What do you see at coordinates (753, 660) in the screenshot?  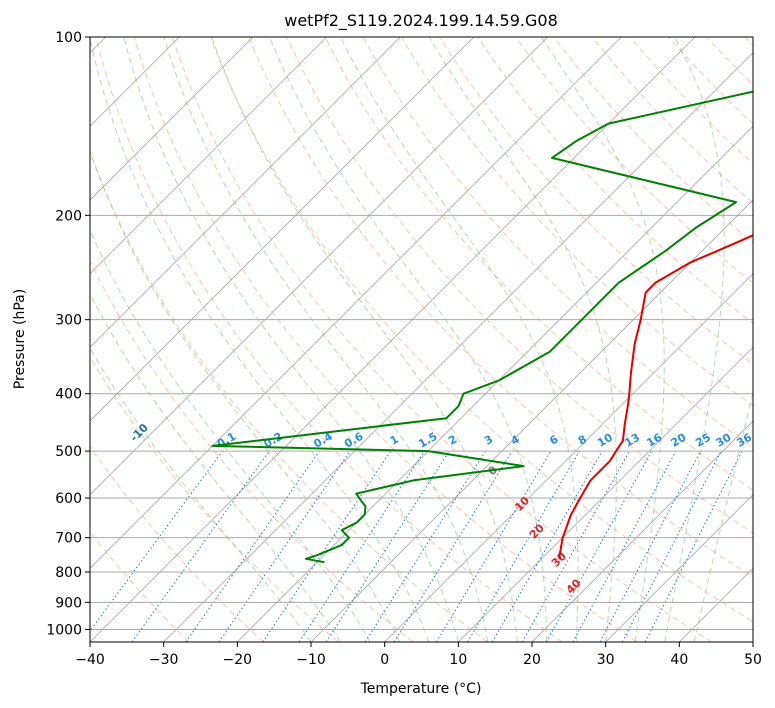 I see `x-tick-label: 50` at bounding box center [753, 660].